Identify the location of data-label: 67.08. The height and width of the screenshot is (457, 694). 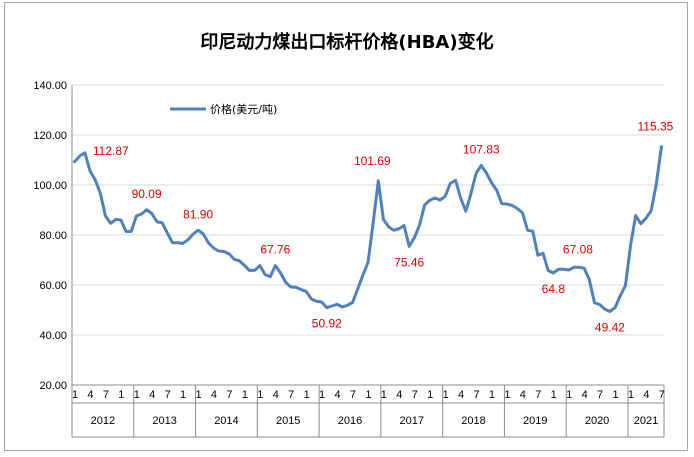
(578, 249).